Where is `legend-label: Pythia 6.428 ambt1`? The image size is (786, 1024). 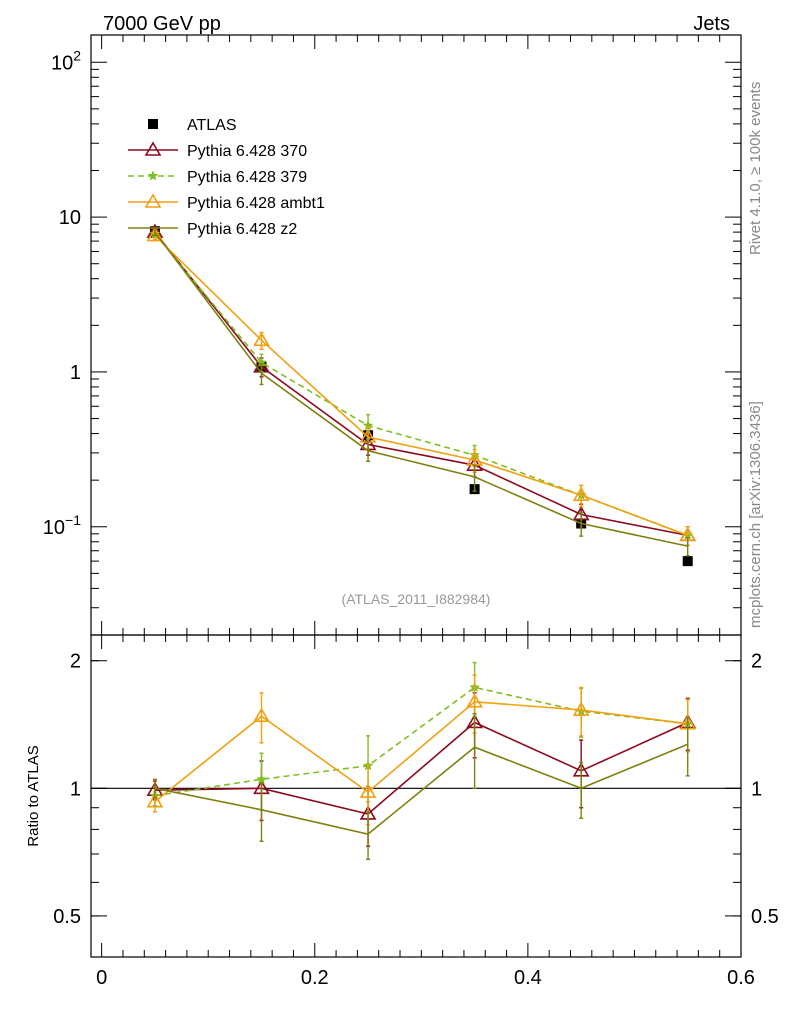 legend-label: Pythia 6.428 ambt1 is located at coordinates (256, 203).